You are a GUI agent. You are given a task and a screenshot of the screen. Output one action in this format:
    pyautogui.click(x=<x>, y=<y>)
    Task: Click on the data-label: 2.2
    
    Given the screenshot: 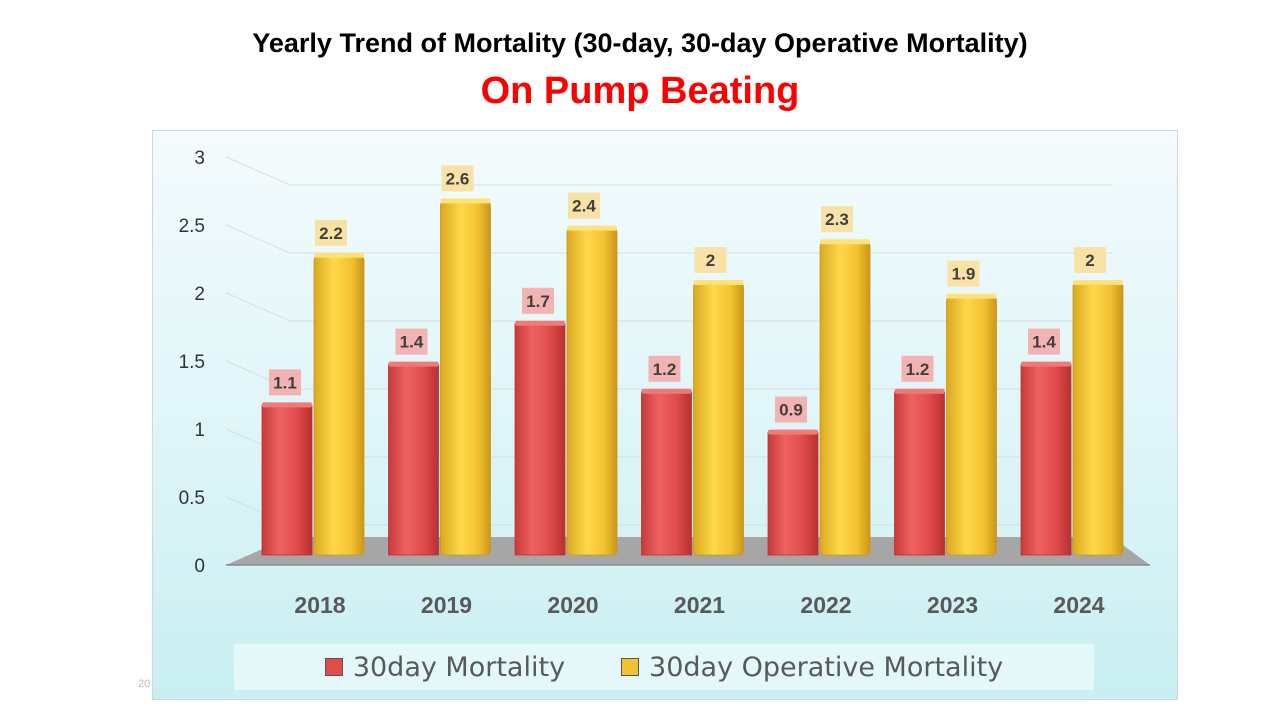 What is the action you would take?
    pyautogui.click(x=331, y=233)
    